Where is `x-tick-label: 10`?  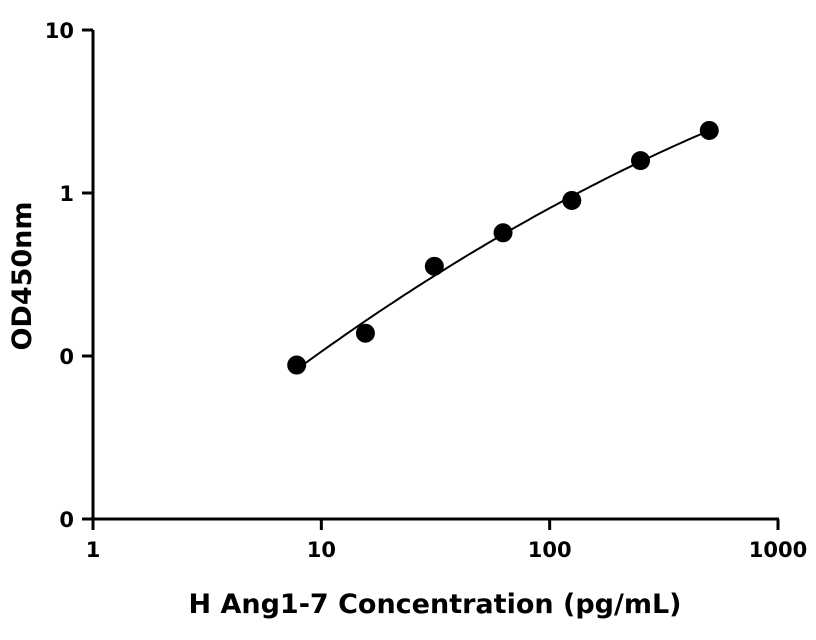
x-tick-label: 10 is located at coordinates (321, 550).